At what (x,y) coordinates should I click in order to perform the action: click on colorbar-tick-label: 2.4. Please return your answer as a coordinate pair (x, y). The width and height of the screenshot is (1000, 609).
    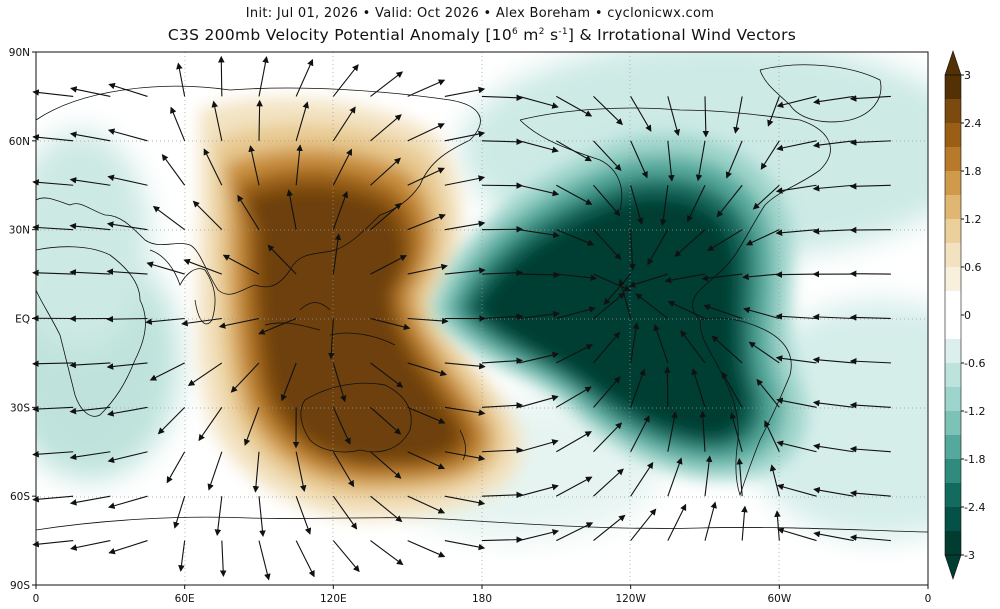
    Looking at the image, I should click on (973, 123).